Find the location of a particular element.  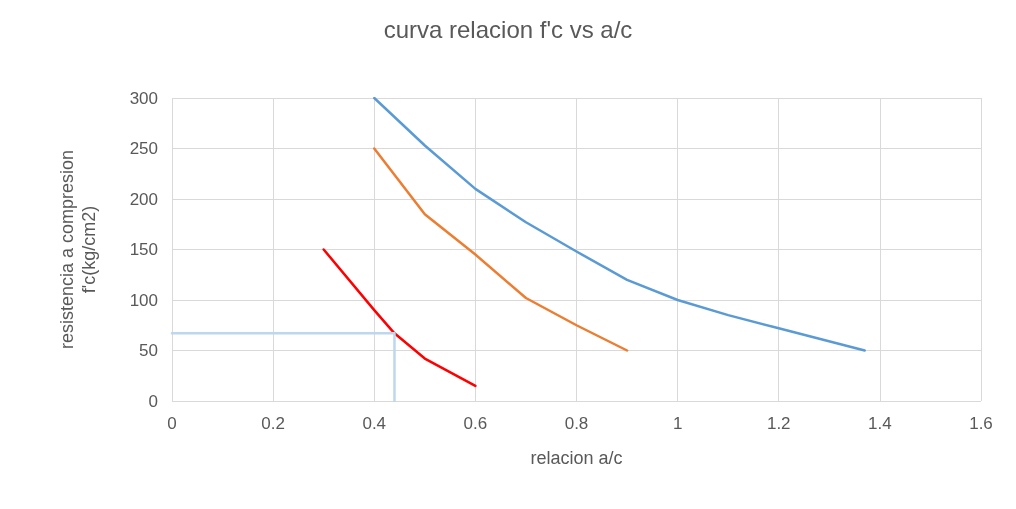

y-tick-label: 150 is located at coordinates (143, 249).